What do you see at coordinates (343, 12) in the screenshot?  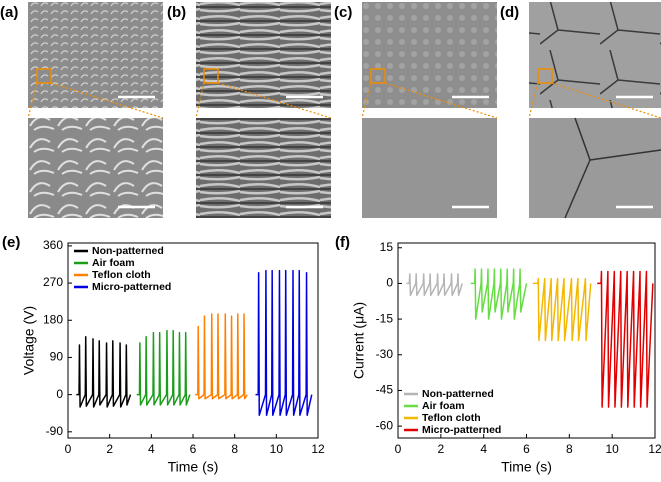 I see `panel-label: (c)` at bounding box center [343, 12].